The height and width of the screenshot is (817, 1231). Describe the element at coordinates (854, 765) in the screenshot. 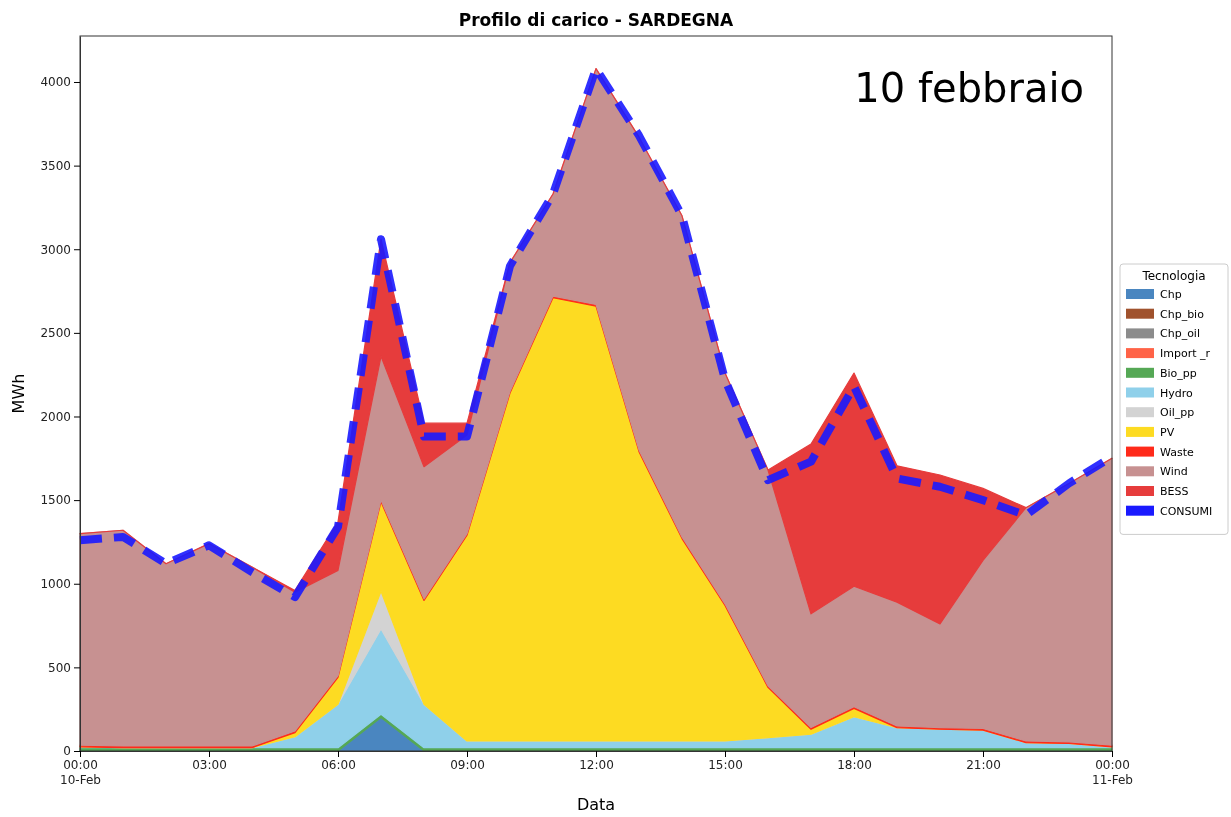

I see `x-tick-label: 18:00` at that location.